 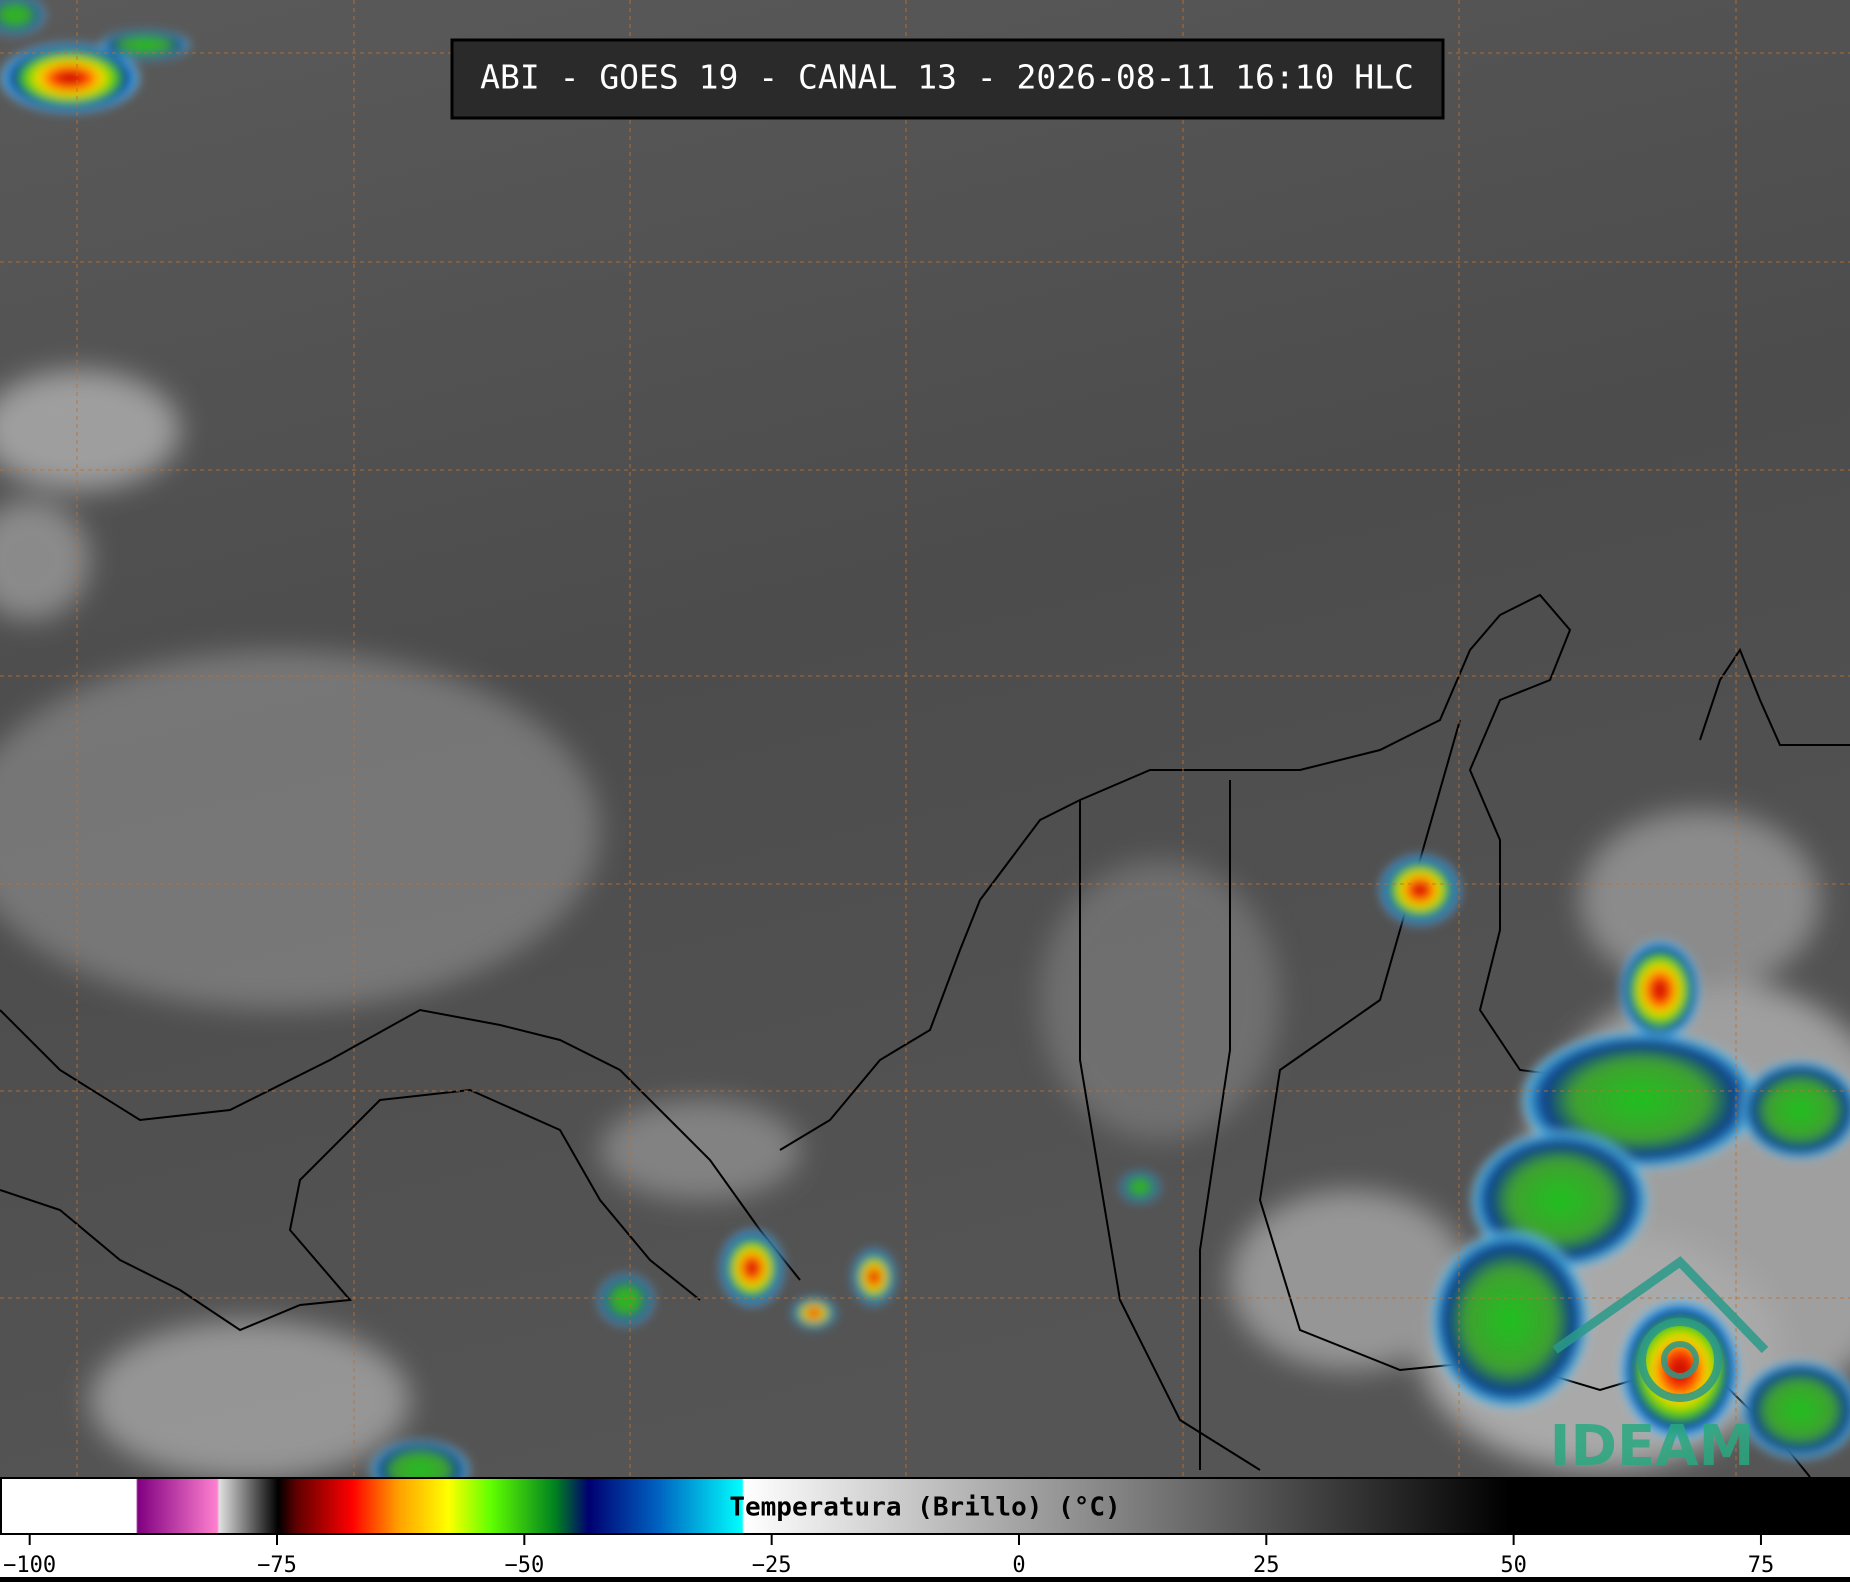 What do you see at coordinates (1652, 1446) in the screenshot?
I see `logo-text: IDEAM` at bounding box center [1652, 1446].